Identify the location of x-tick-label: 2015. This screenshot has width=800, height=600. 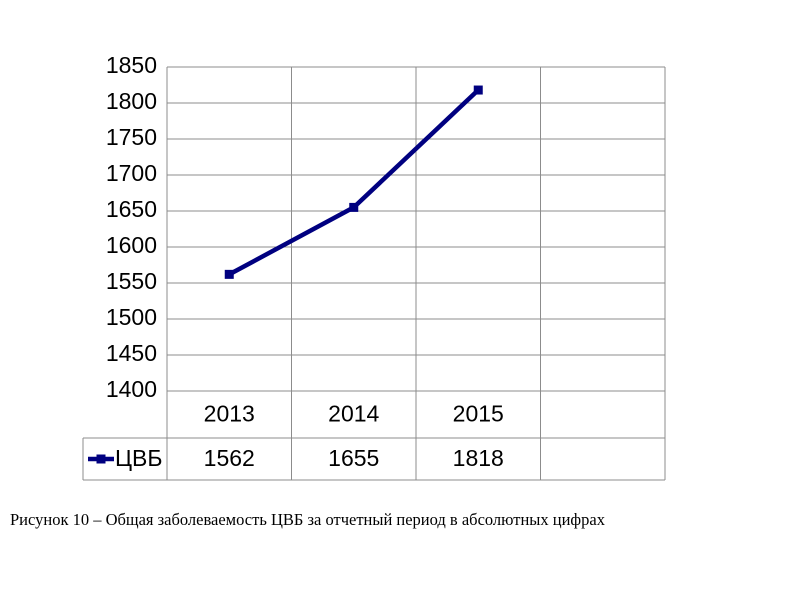
(478, 414).